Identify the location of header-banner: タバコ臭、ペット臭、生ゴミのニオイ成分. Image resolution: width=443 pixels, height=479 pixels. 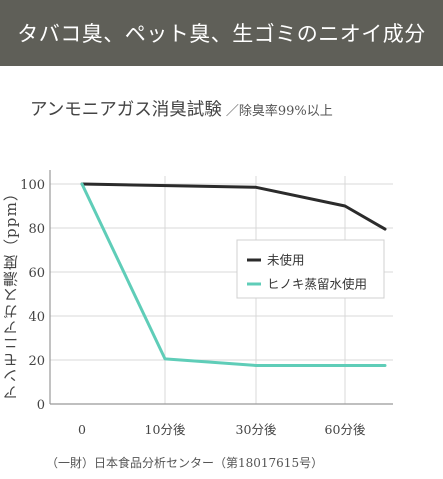
(221, 33).